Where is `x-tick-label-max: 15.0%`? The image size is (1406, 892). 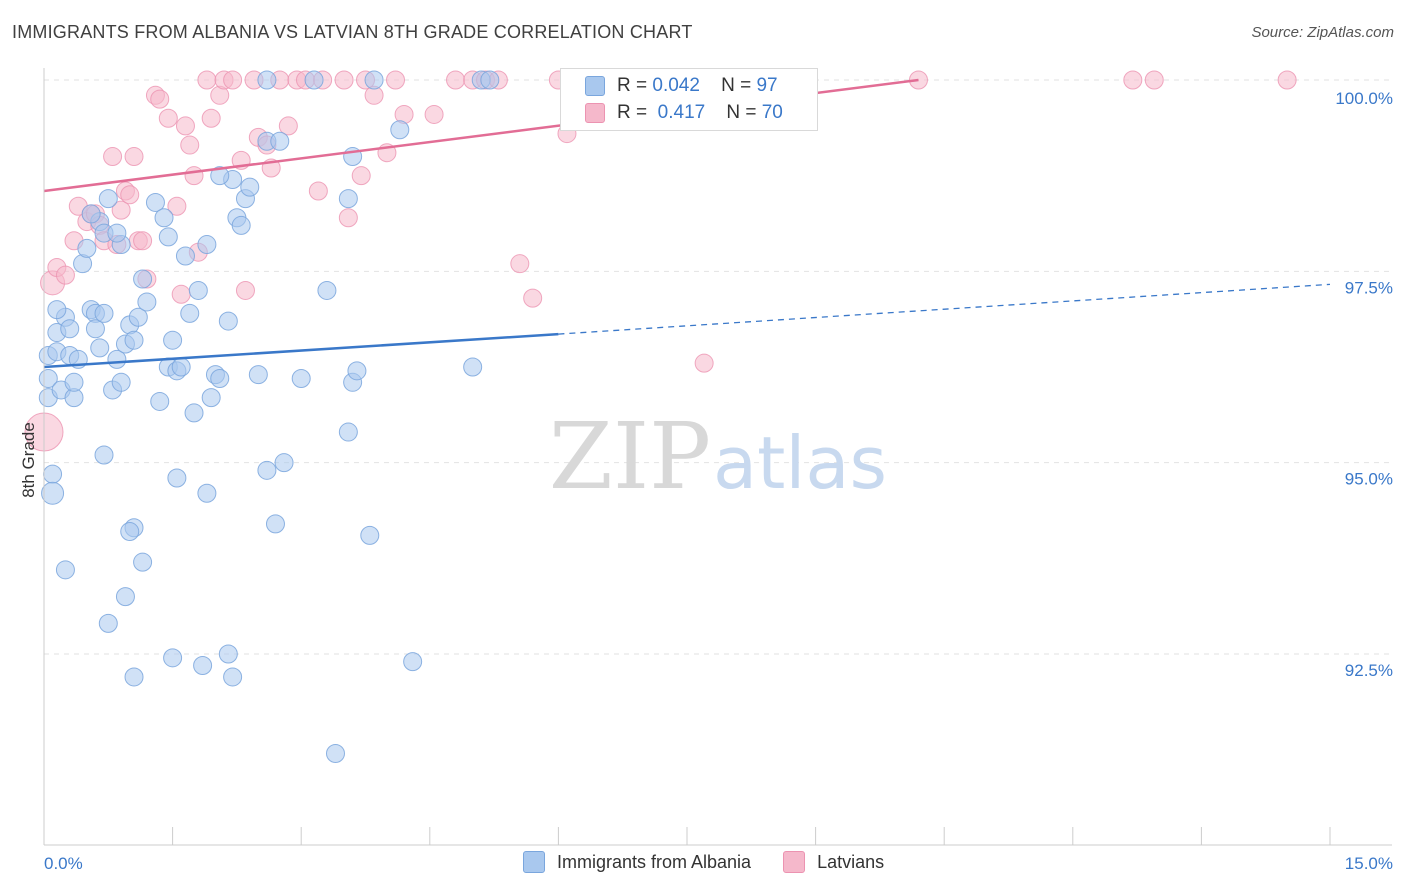
x-tick-label-max: 15.0% is located at coordinates (1369, 863).